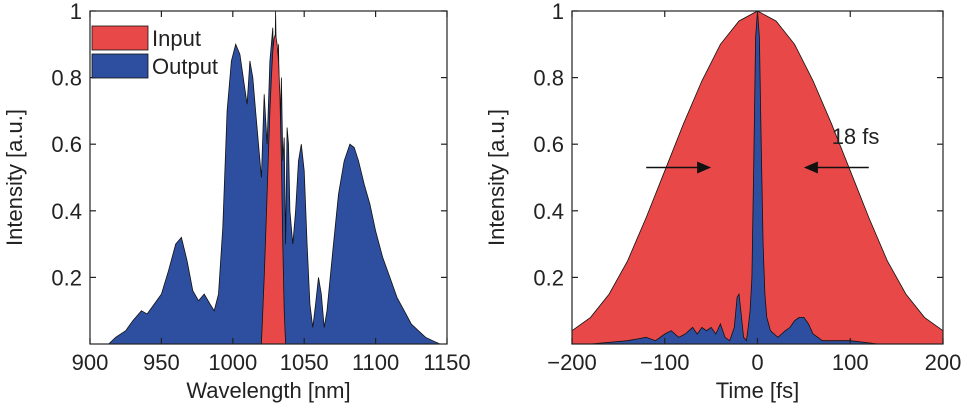  I want to click on fwhm-annotation: 18 fs, so click(856, 136).